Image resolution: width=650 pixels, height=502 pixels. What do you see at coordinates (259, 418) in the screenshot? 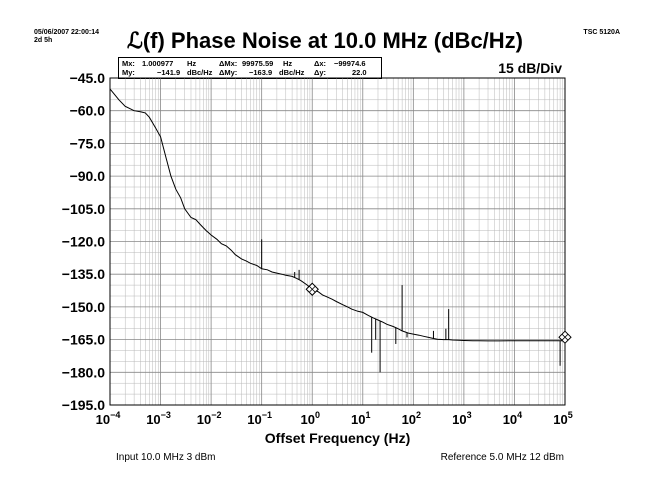
I see `x-tick-label: 10⁻¹` at bounding box center [259, 418].